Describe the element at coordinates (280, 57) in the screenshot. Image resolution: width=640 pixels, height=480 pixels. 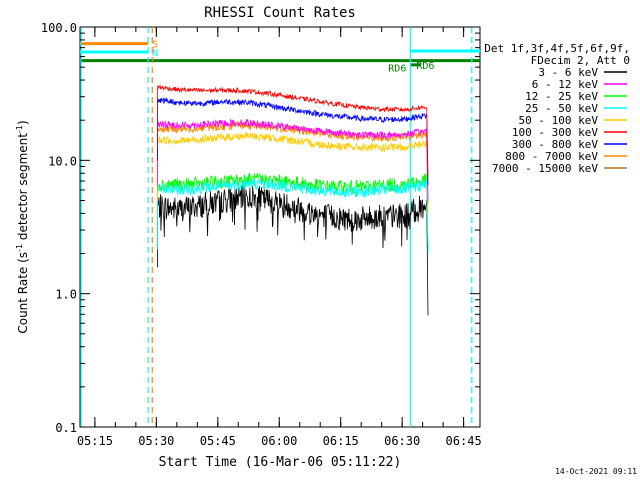
I see `instrument-state-bars: SN RD6 RD6` at that location.